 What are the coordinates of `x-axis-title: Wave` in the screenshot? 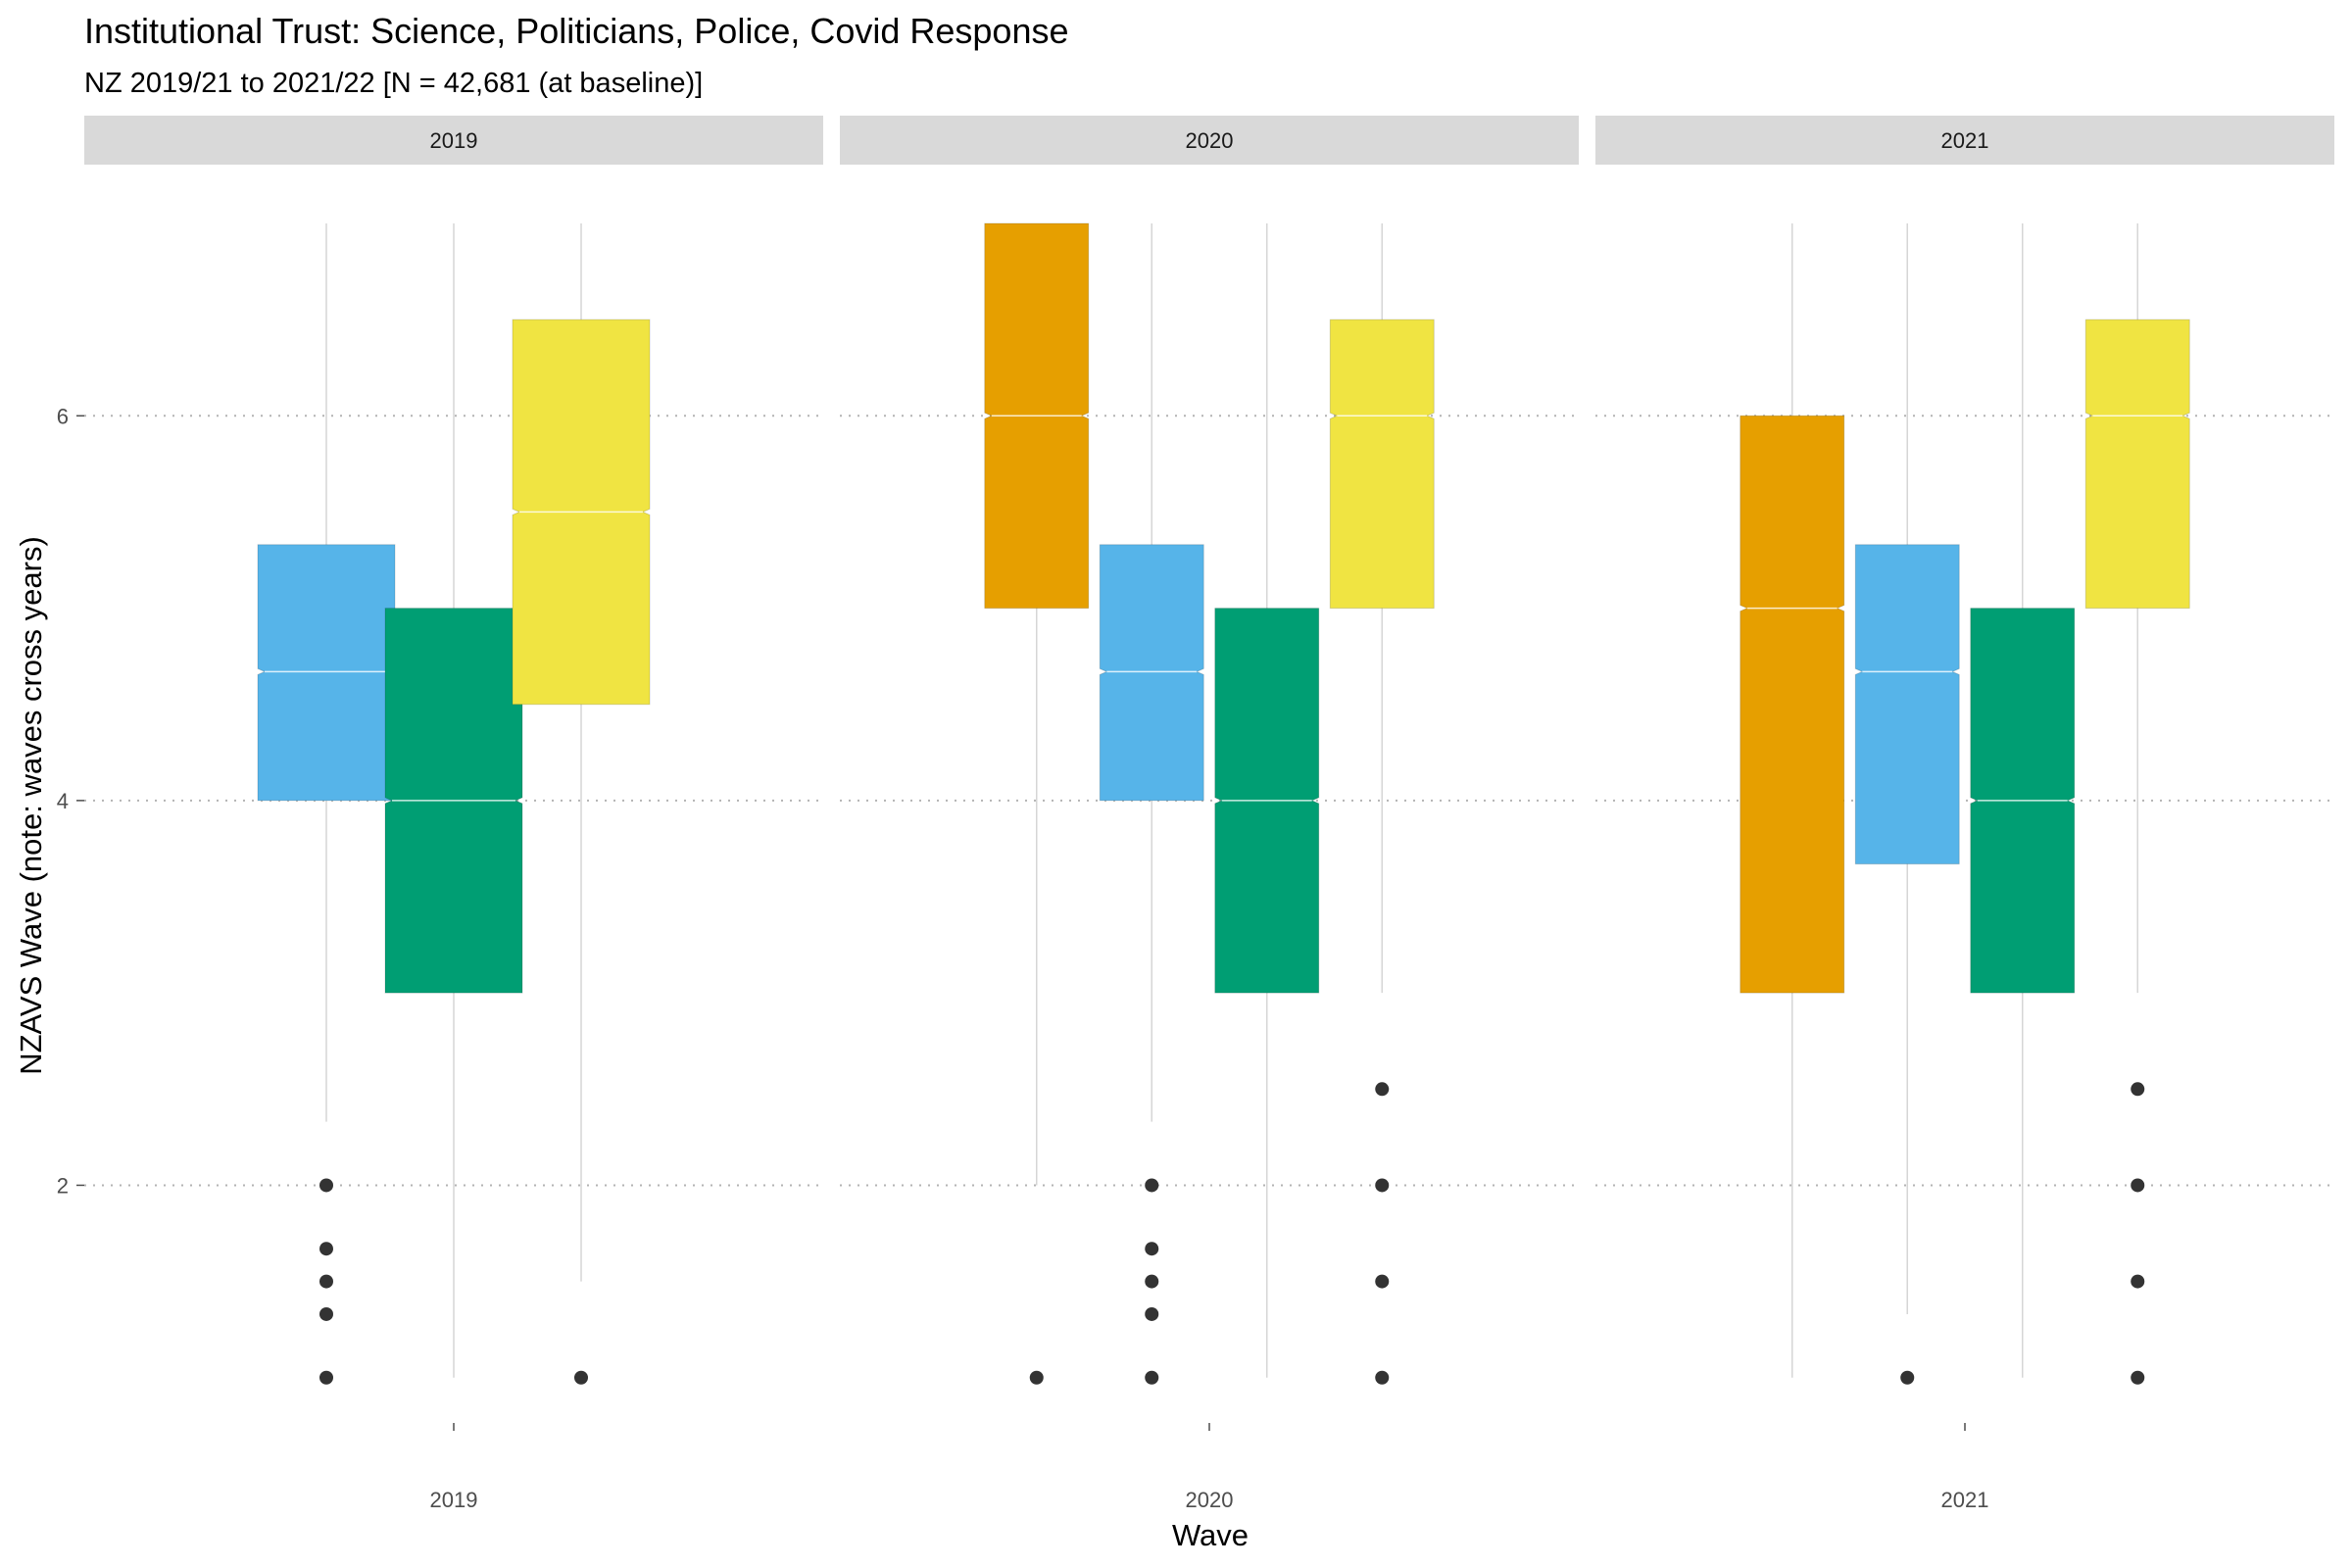 It's located at (1210, 1535).